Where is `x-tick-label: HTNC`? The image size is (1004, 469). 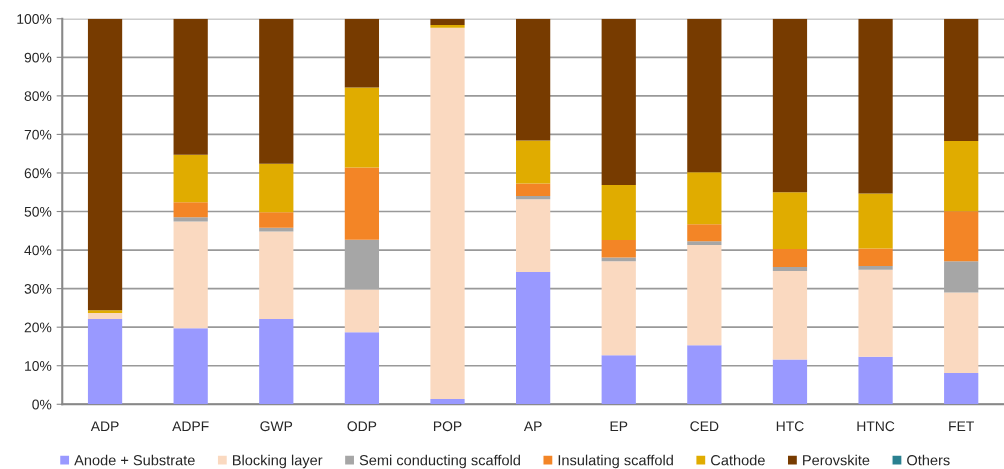 x-tick-label: HTNC is located at coordinates (876, 426).